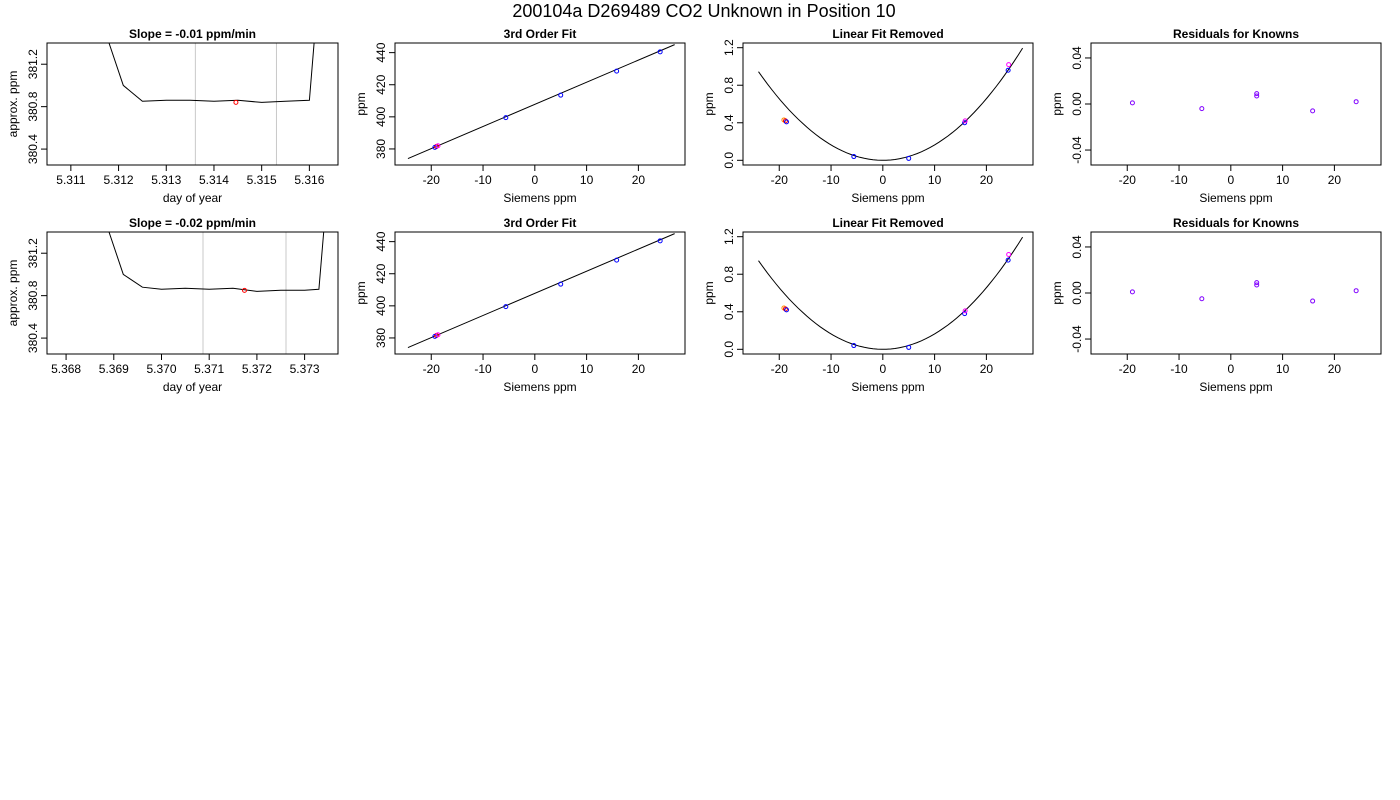  What do you see at coordinates (381, 273) in the screenshot?
I see `y-tick-label: 420` at bounding box center [381, 273].